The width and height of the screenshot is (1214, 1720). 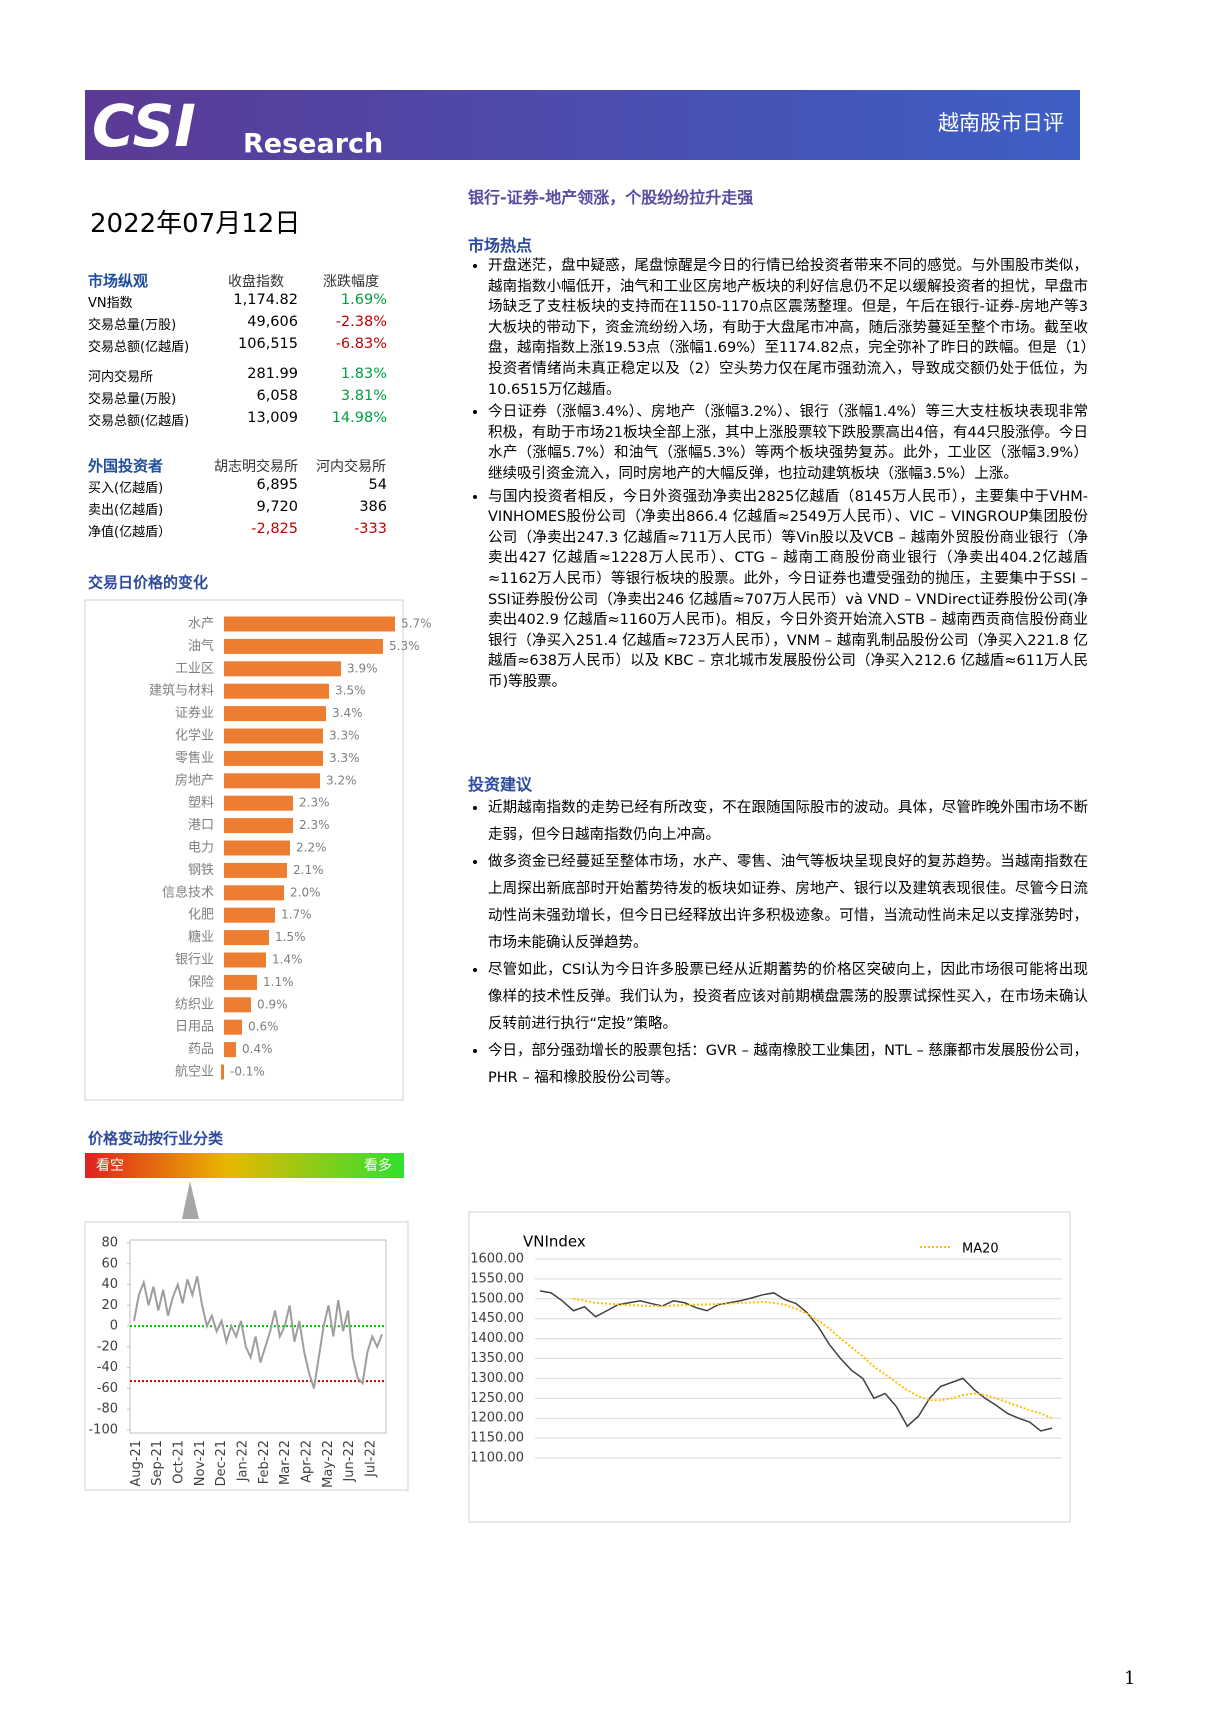 I want to click on bar-frame, so click(x=244, y=850).